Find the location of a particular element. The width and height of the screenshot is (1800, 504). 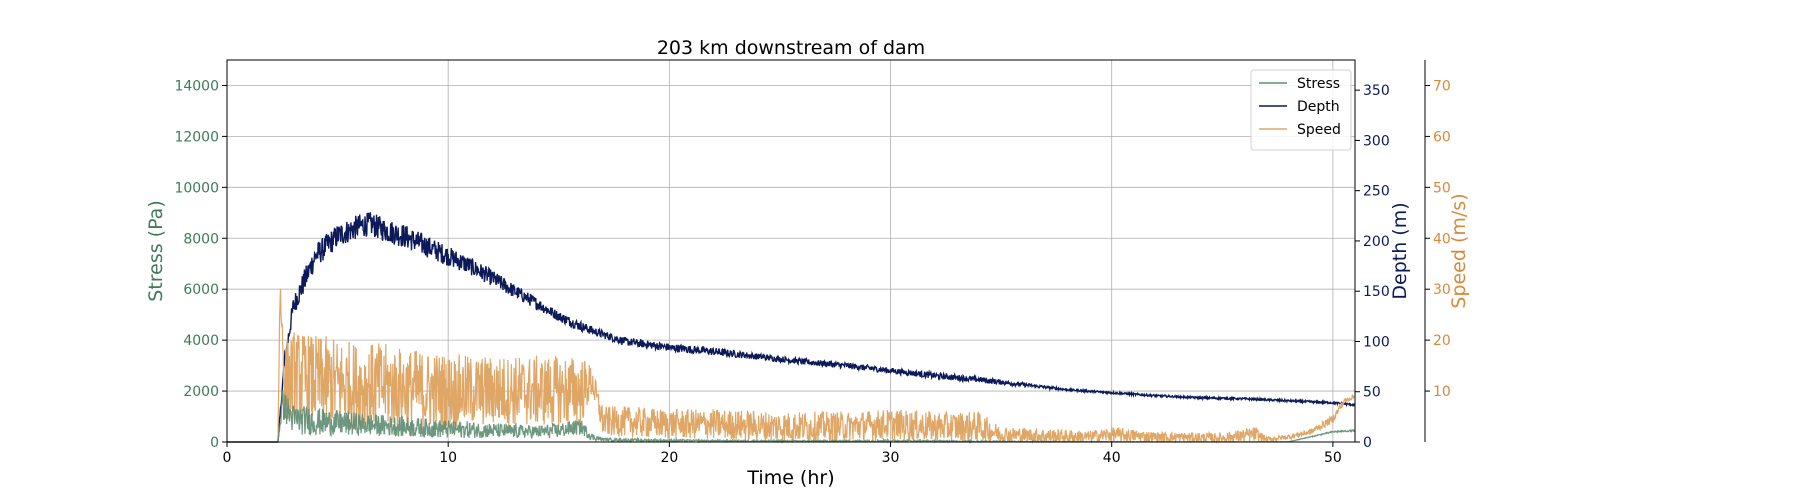

stress-axis-title: Stress (Pa) is located at coordinates (156, 251).